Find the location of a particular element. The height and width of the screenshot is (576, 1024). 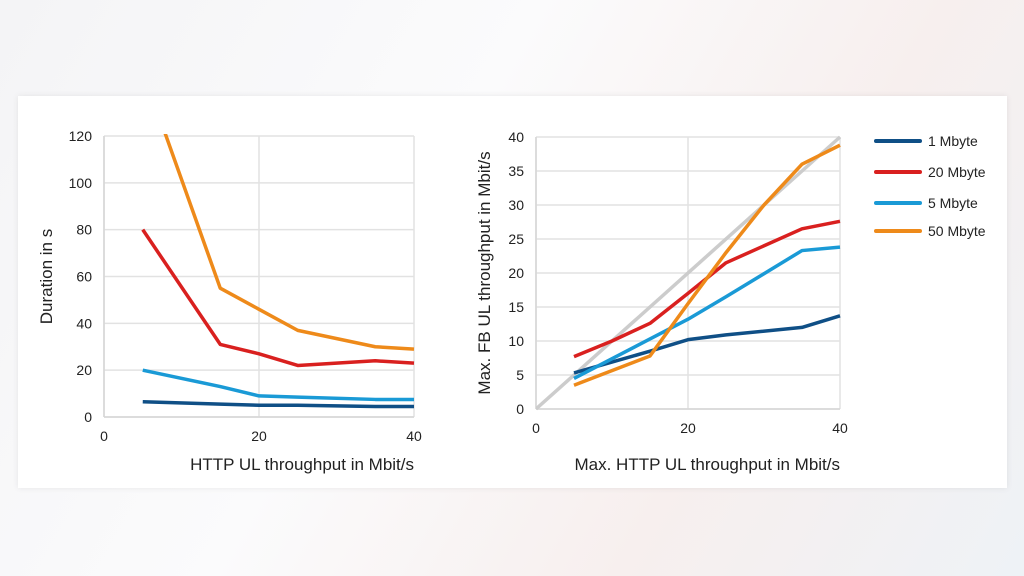

y-tick-label: 80 is located at coordinates (84, 230).